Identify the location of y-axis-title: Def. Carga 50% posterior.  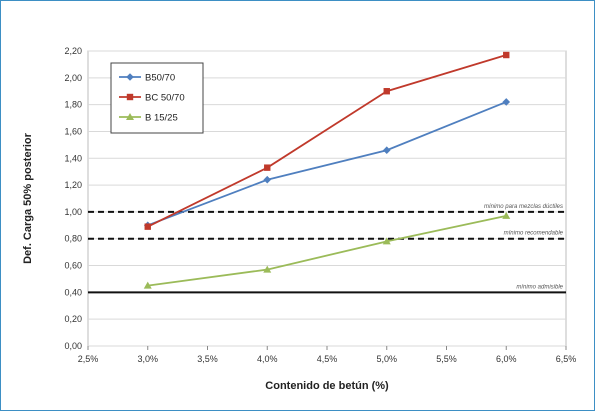
(28, 198).